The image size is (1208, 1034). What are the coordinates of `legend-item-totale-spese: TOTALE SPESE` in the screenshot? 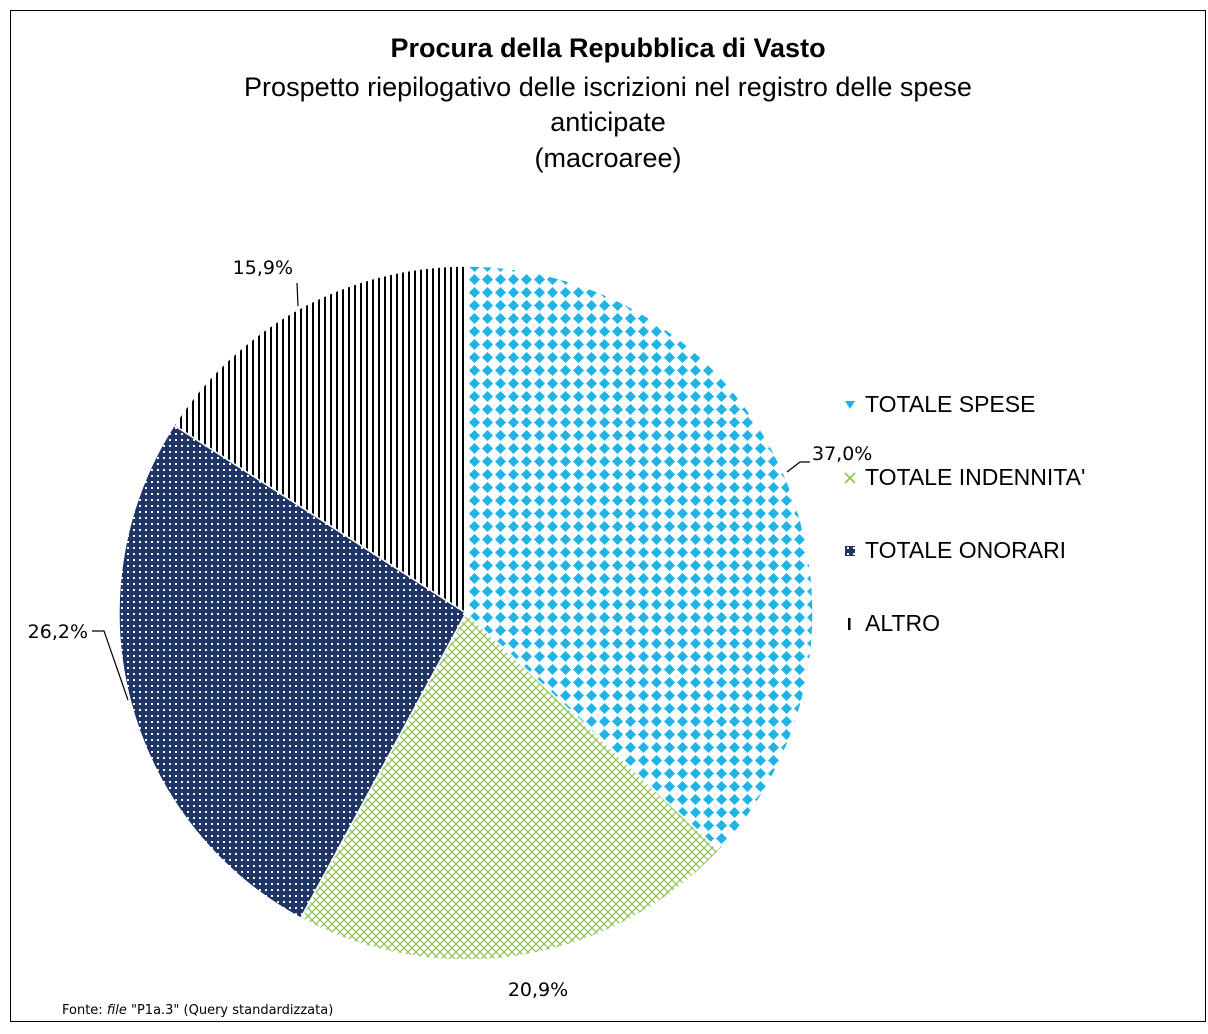 It's located at (940, 404).